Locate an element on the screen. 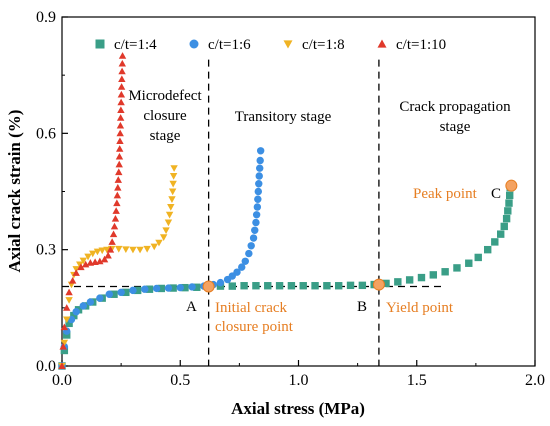  legend-label: c/t=1:10 is located at coordinates (421, 45).